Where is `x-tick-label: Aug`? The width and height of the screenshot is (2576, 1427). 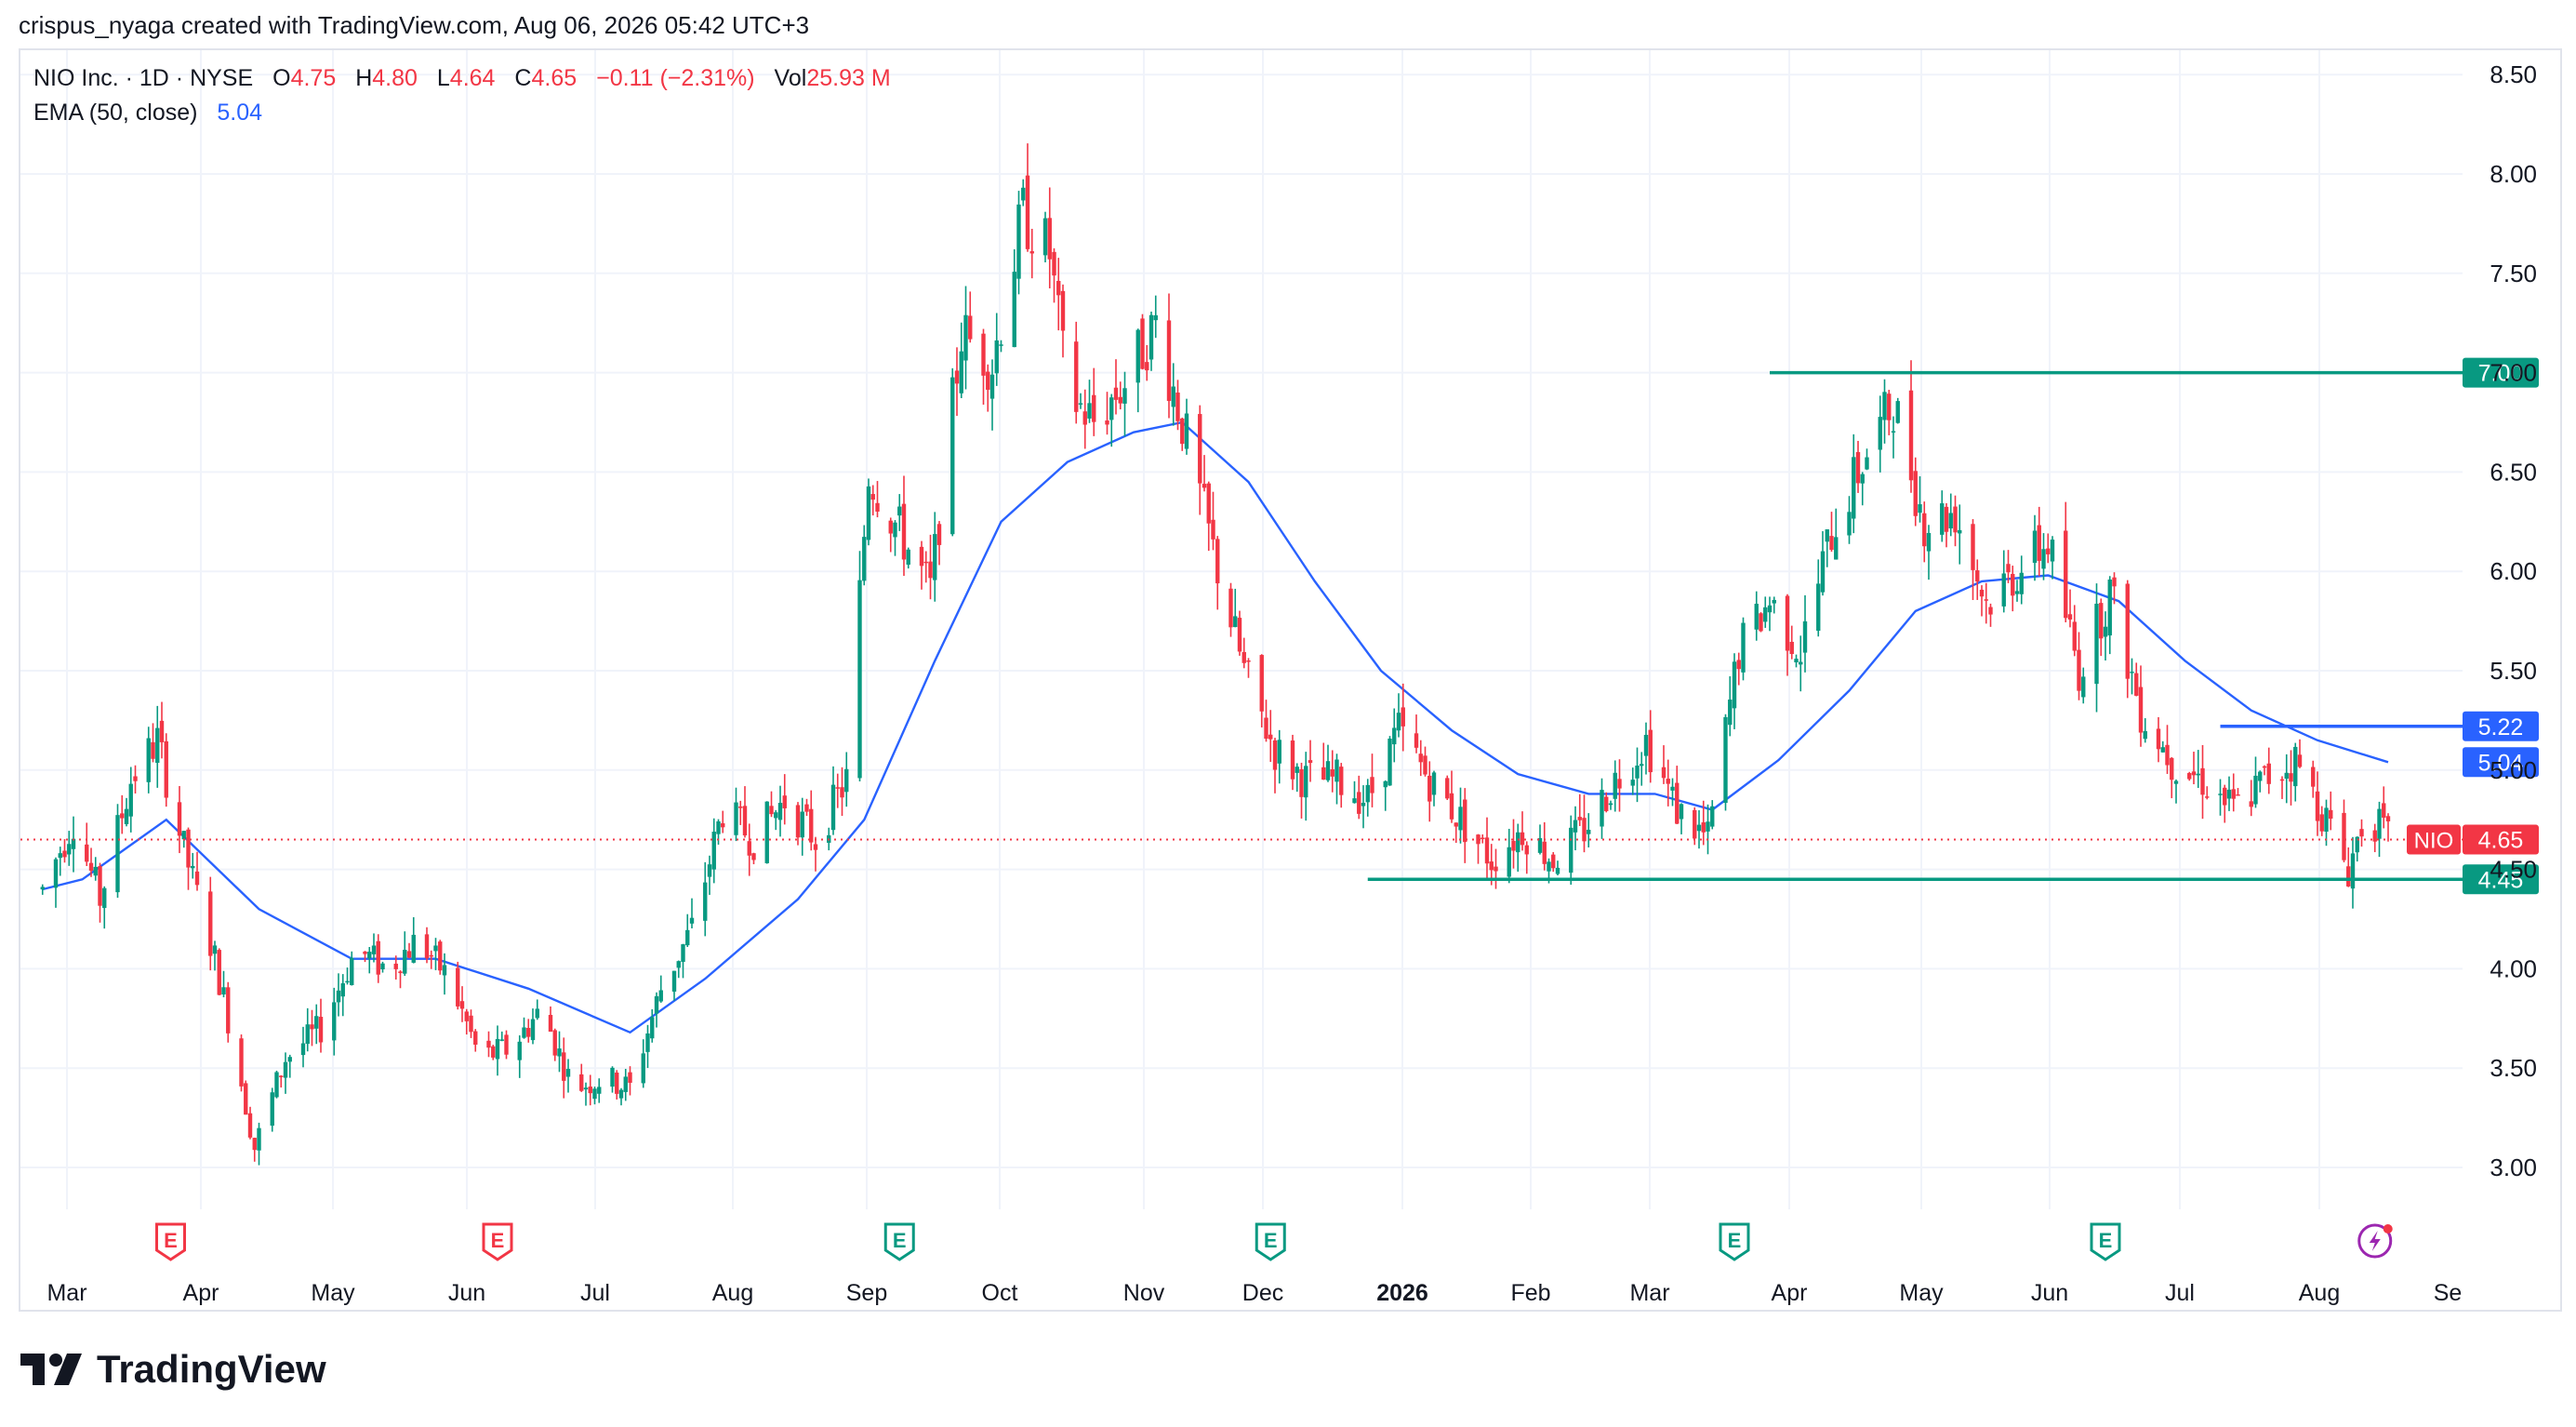
x-tick-label: Aug is located at coordinates (732, 1293).